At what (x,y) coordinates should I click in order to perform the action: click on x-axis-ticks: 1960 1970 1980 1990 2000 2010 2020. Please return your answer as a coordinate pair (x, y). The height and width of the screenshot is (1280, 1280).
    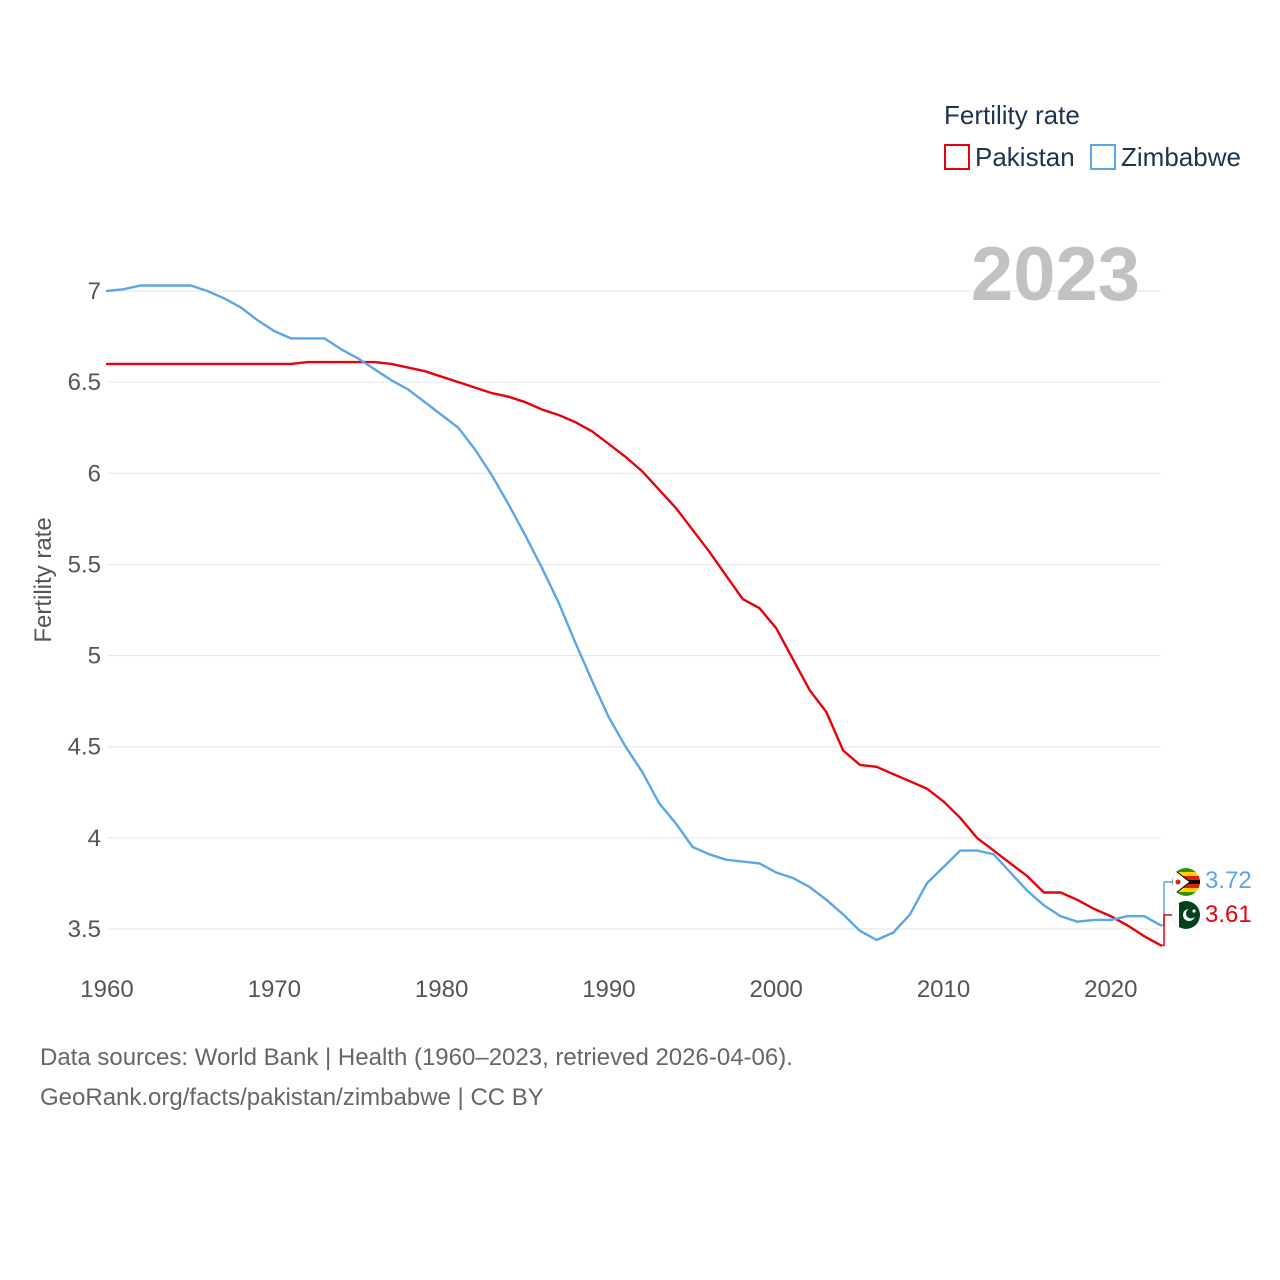
    Looking at the image, I should click on (608, 989).